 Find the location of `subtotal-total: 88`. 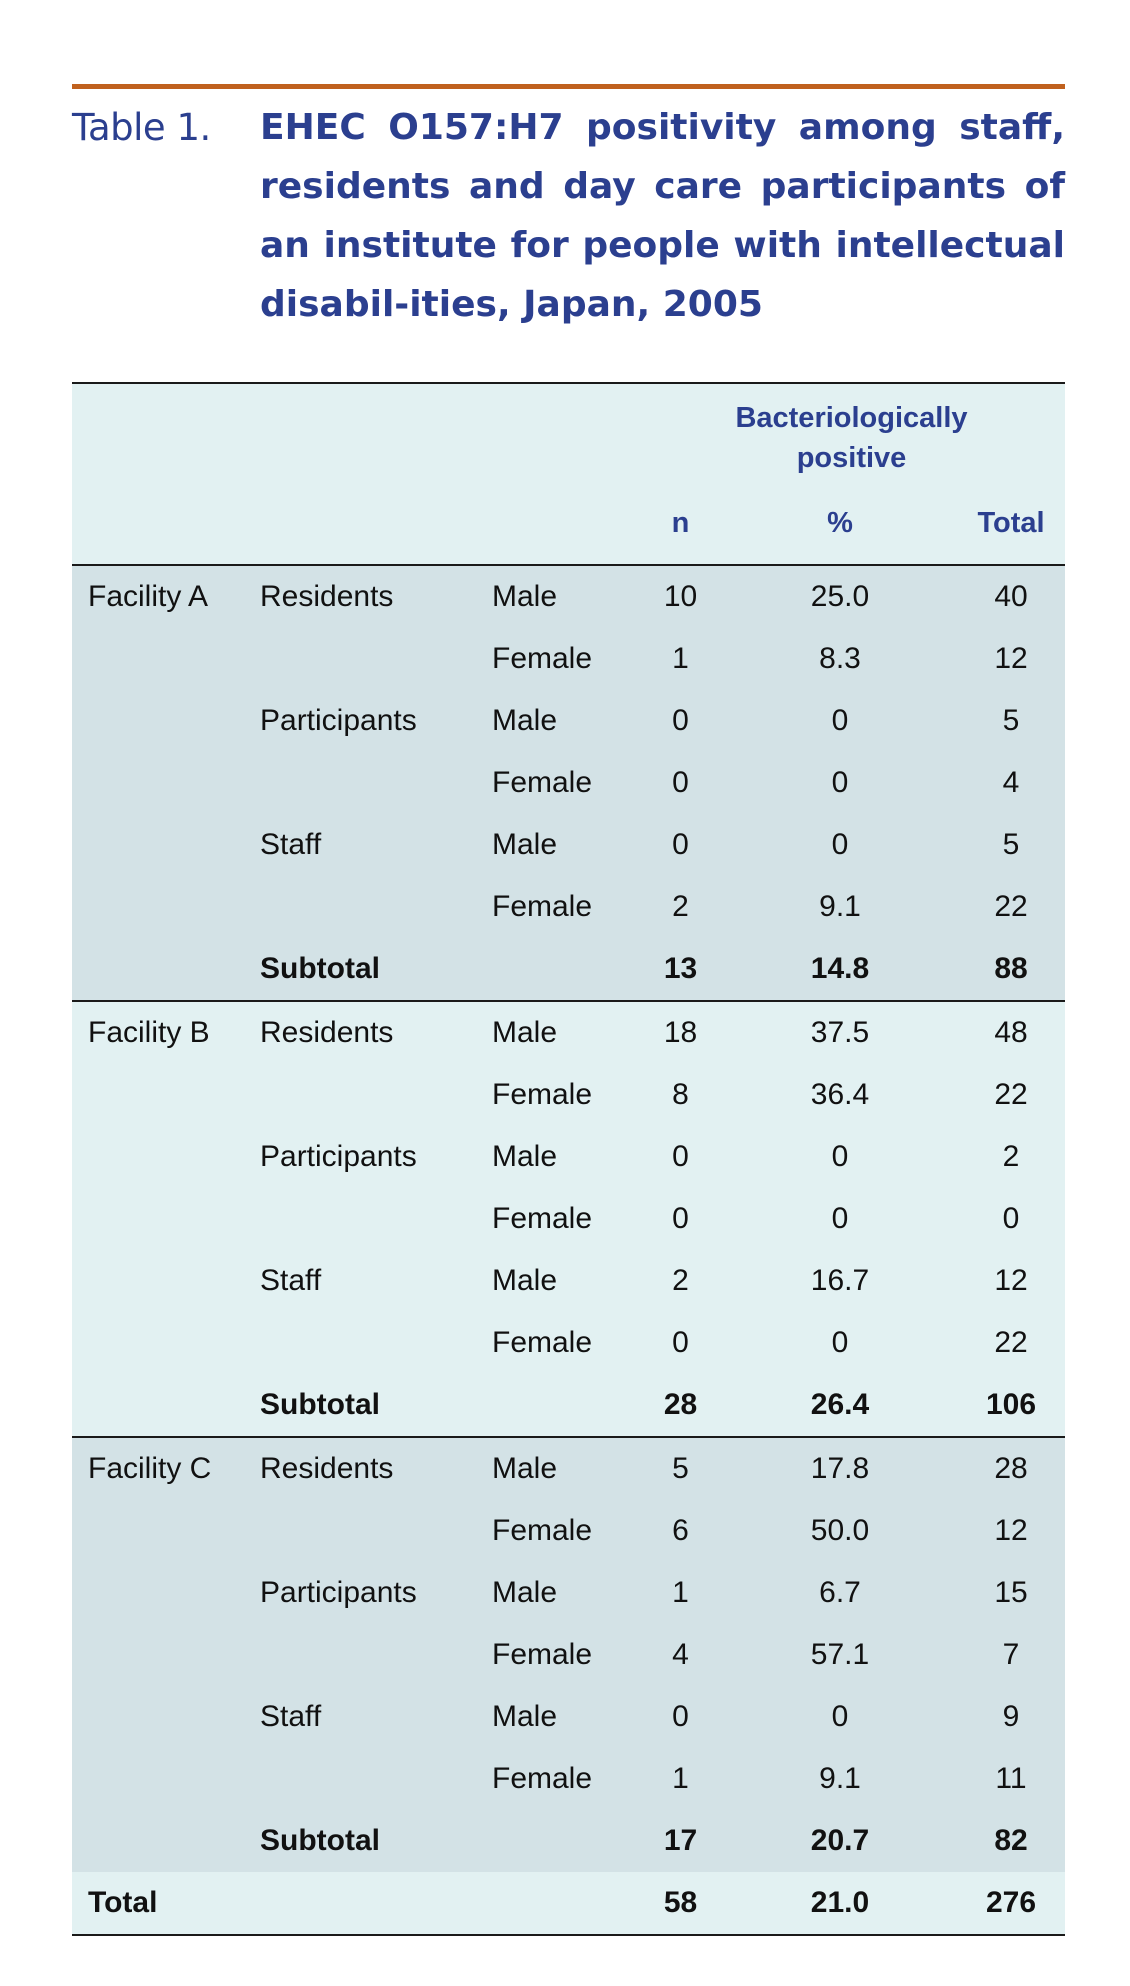

subtotal-total: 88 is located at coordinates (1011, 969).